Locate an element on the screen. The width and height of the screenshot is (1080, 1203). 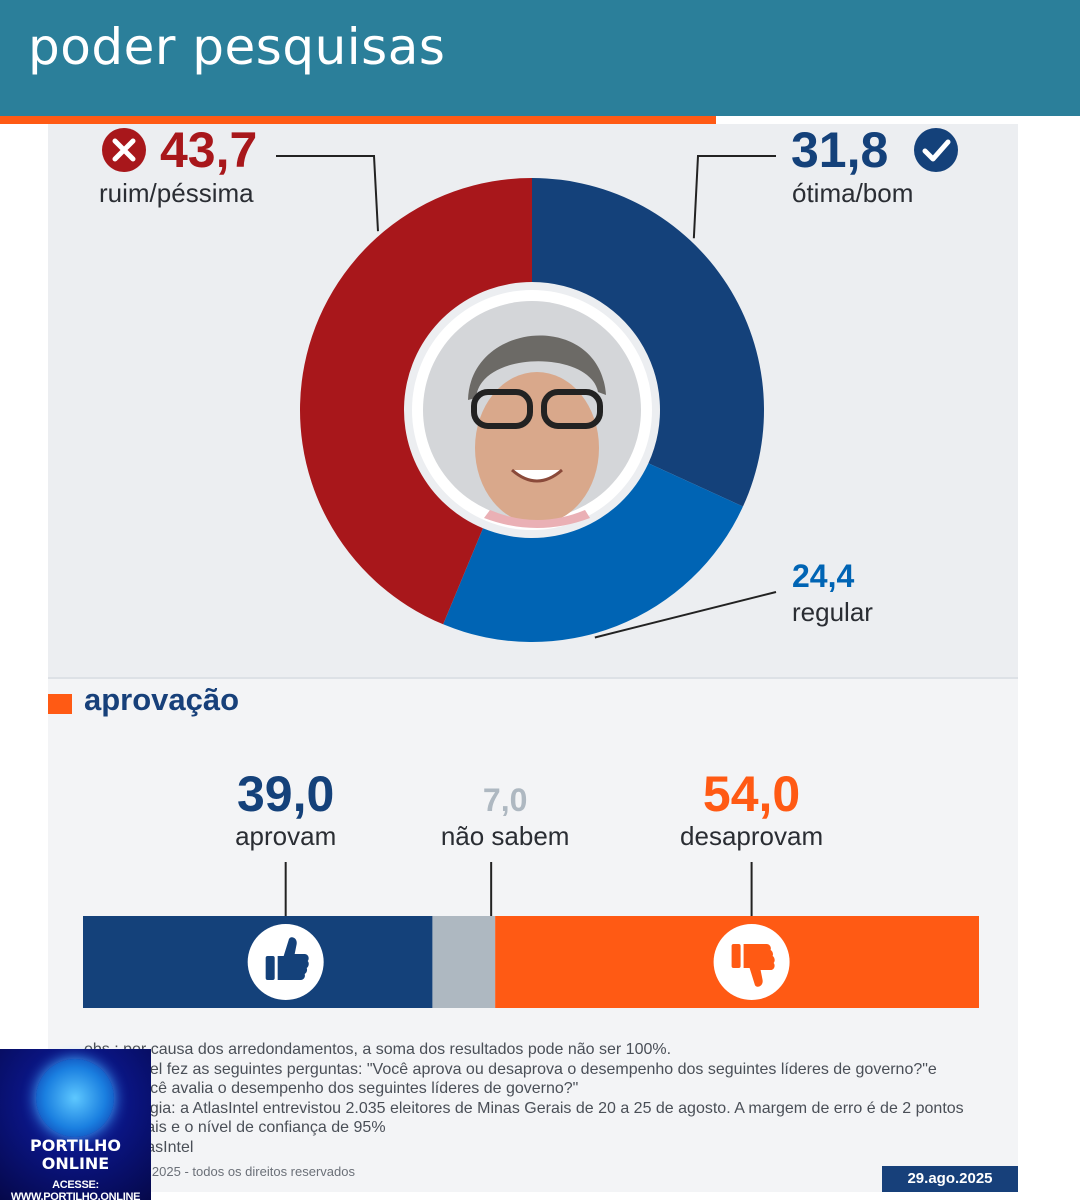
leader-line-regular is located at coordinates (685, 615).